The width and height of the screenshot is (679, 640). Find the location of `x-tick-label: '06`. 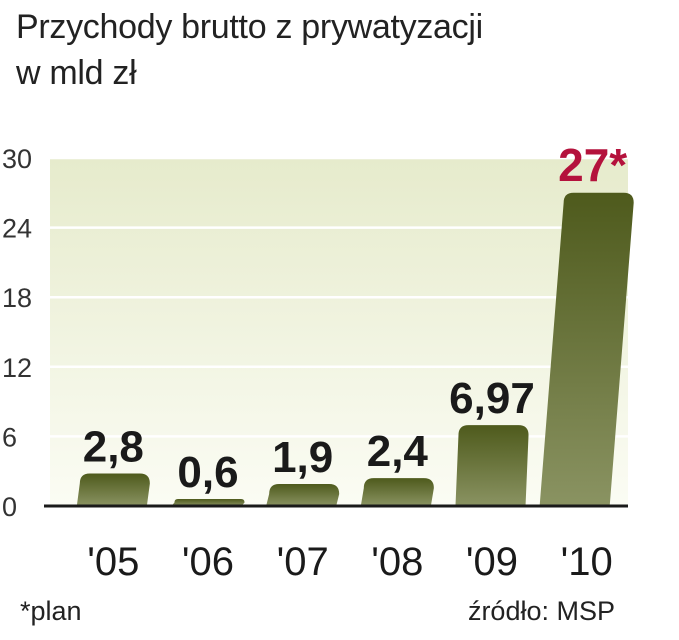

x-tick-label: '06 is located at coordinates (208, 562).